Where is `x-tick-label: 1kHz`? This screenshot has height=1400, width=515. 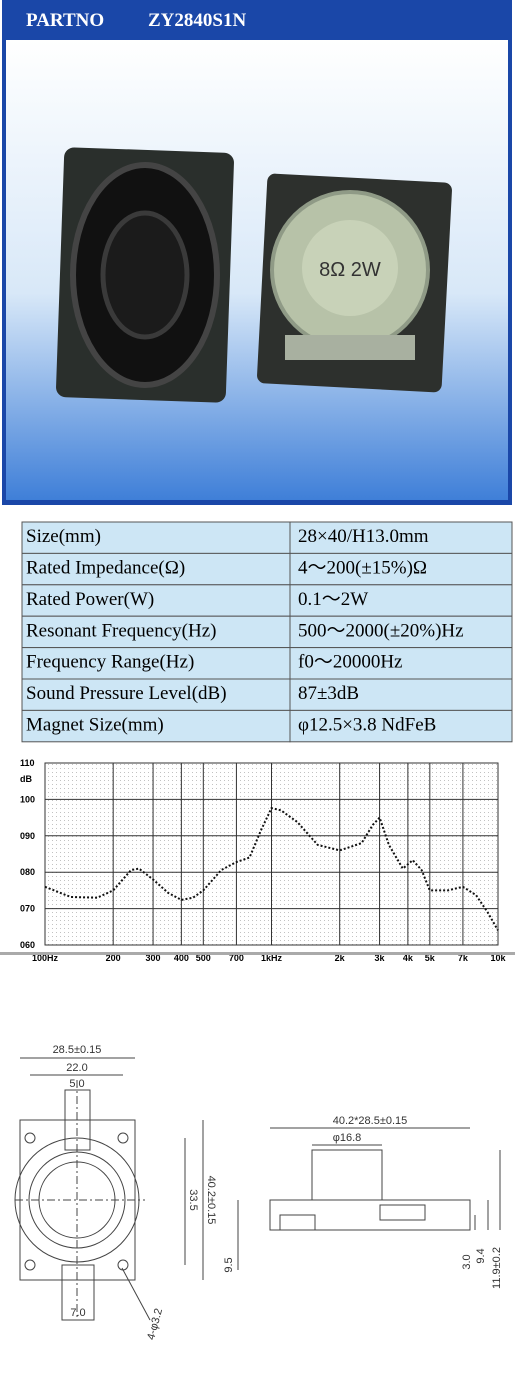
x-tick-label: 1kHz is located at coordinates (272, 958).